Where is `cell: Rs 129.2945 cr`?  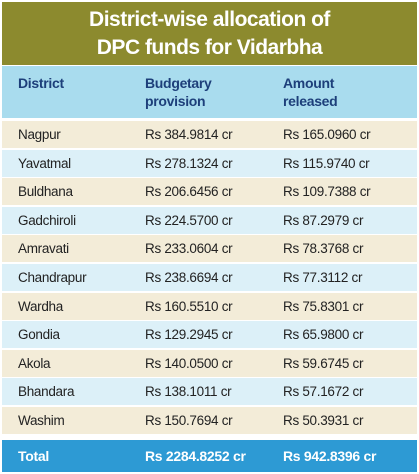
cell: Rs 129.2945 cr is located at coordinates (189, 335).